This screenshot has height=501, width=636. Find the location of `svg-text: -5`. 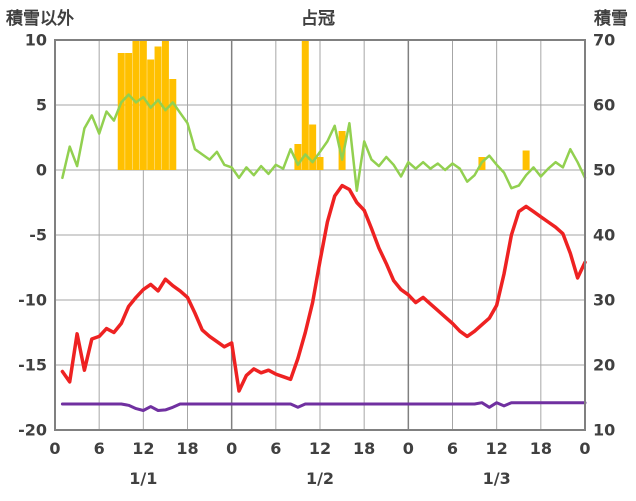

svg-text: -5 is located at coordinates (38, 235).